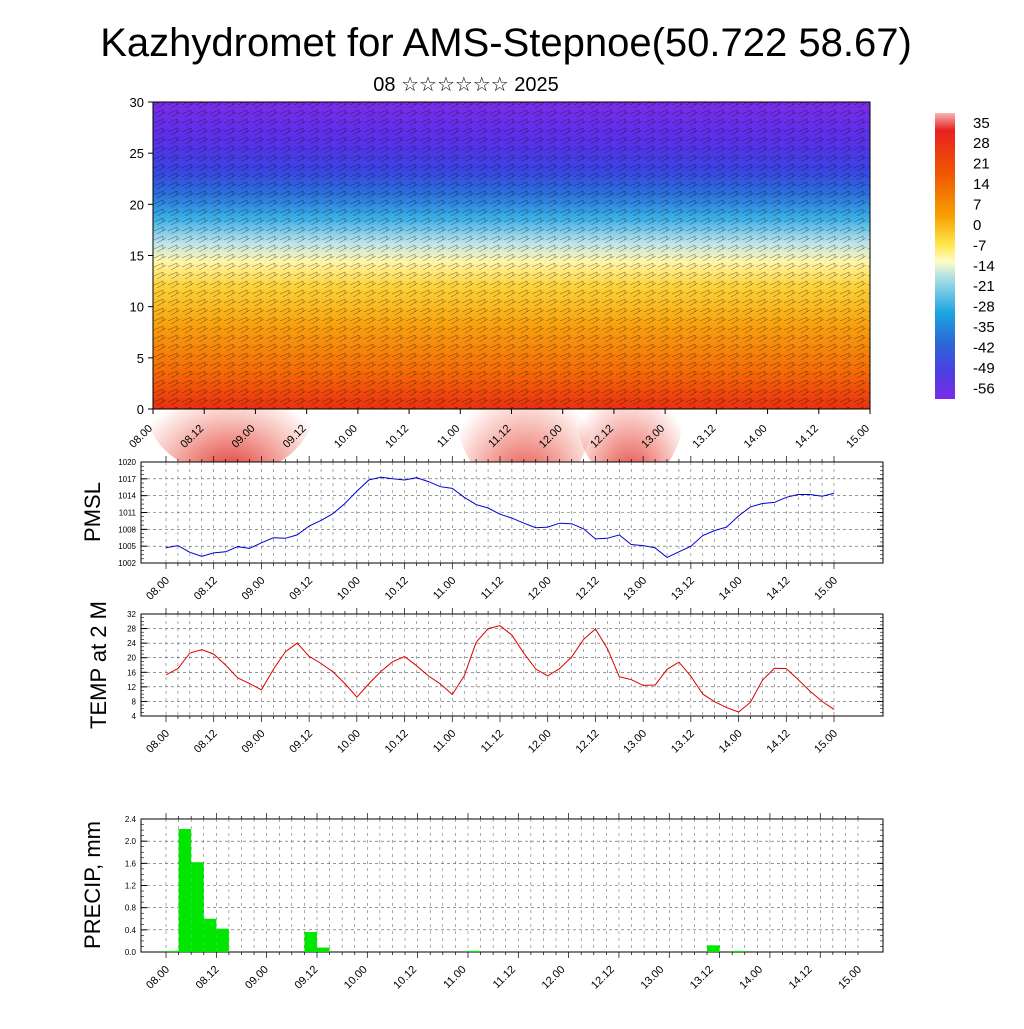 This screenshot has width=1024, height=1029. I want to click on ytick-label: 0.0, so click(131, 952).